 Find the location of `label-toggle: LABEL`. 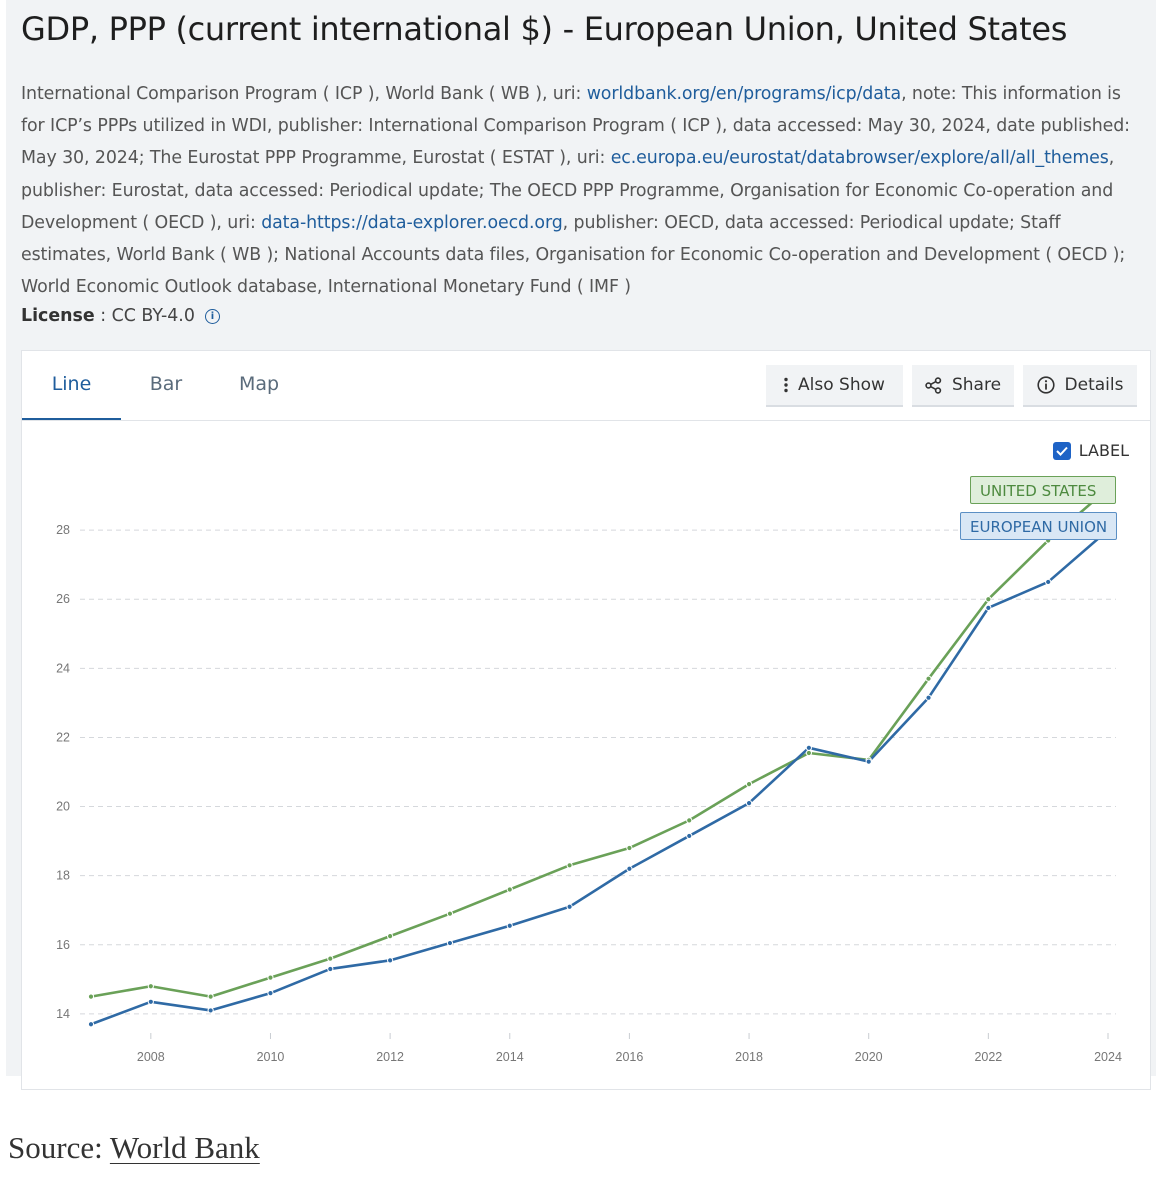

label-toggle: LABEL is located at coordinates (1090, 450).